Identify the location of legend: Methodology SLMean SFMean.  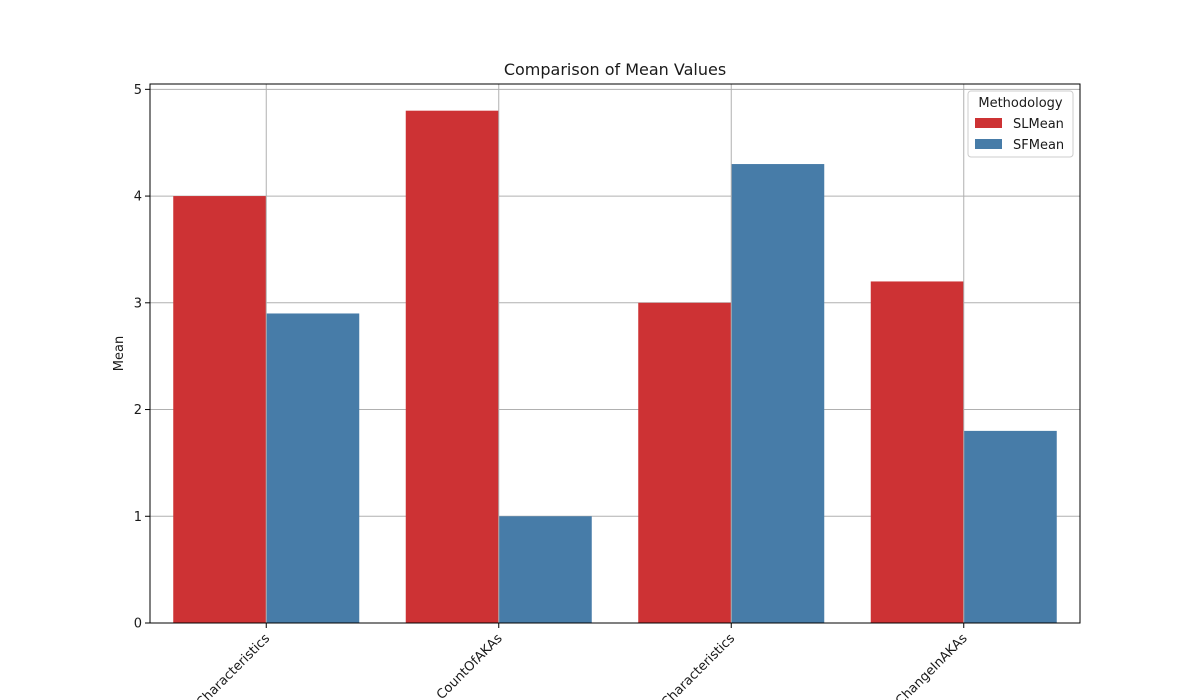
(1020, 124).